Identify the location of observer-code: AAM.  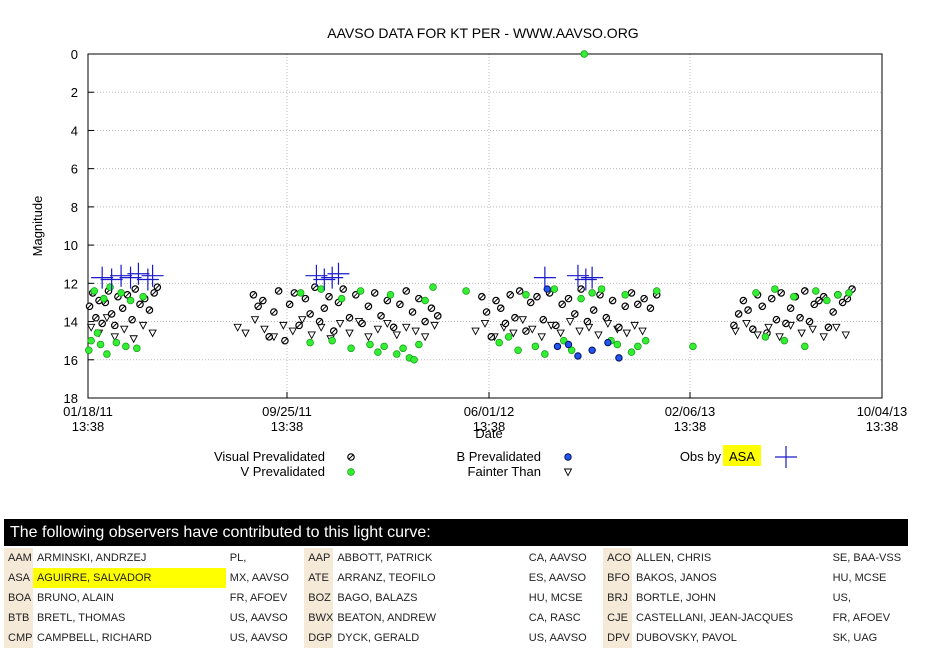
(18, 558).